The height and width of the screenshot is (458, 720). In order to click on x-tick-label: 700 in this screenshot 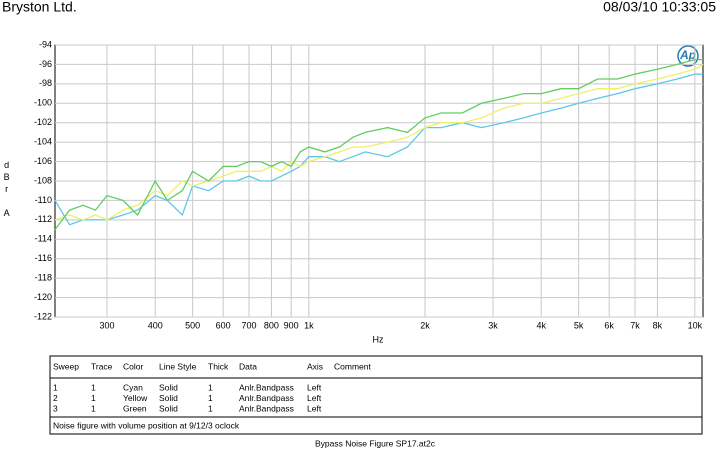, I will do `click(249, 325)`.